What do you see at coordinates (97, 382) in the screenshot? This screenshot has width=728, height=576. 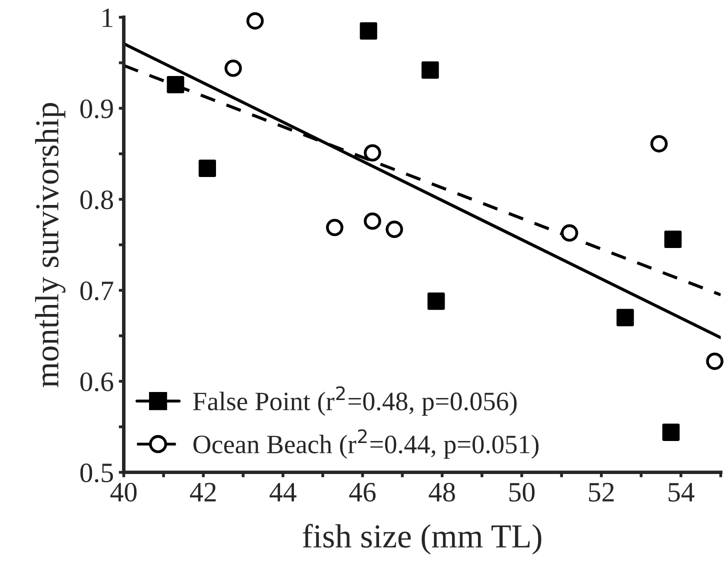 I see `y-tick-label: 0.6` at bounding box center [97, 382].